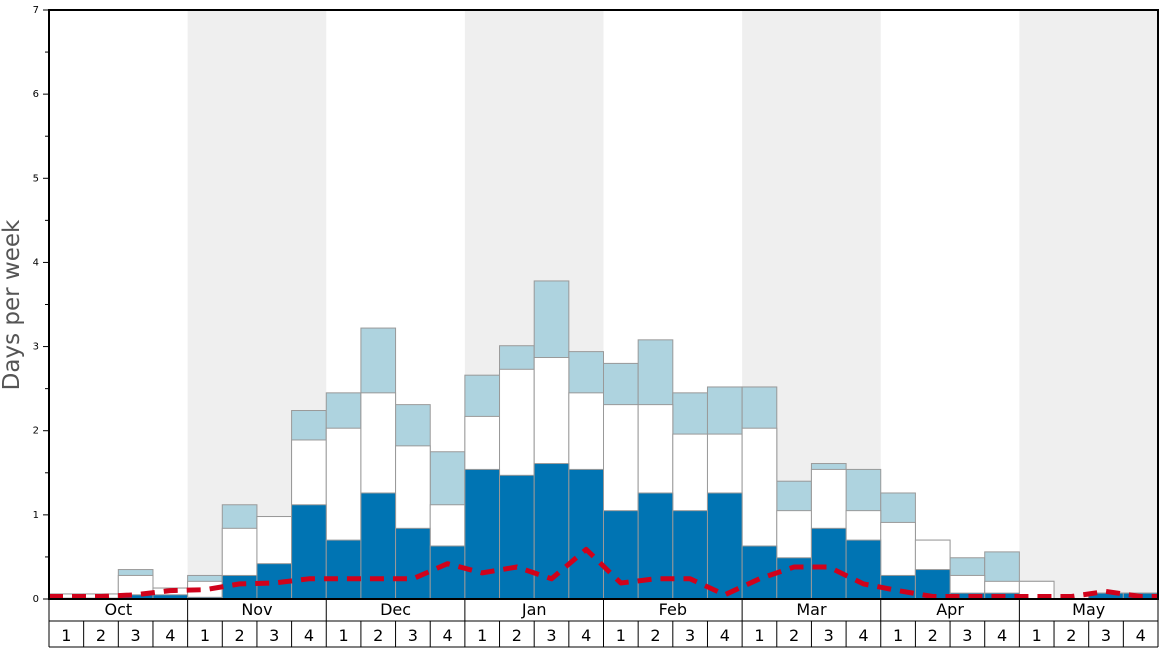 The image size is (1168, 648). Describe the element at coordinates (673, 609) in the screenshot. I see `month-label-feb: Feb` at that location.